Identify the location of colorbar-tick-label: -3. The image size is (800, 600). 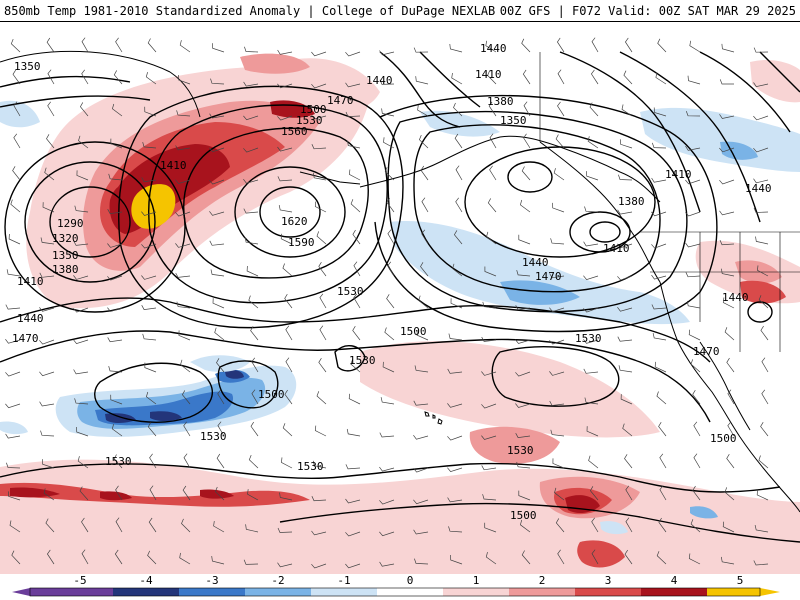
(211, 580).